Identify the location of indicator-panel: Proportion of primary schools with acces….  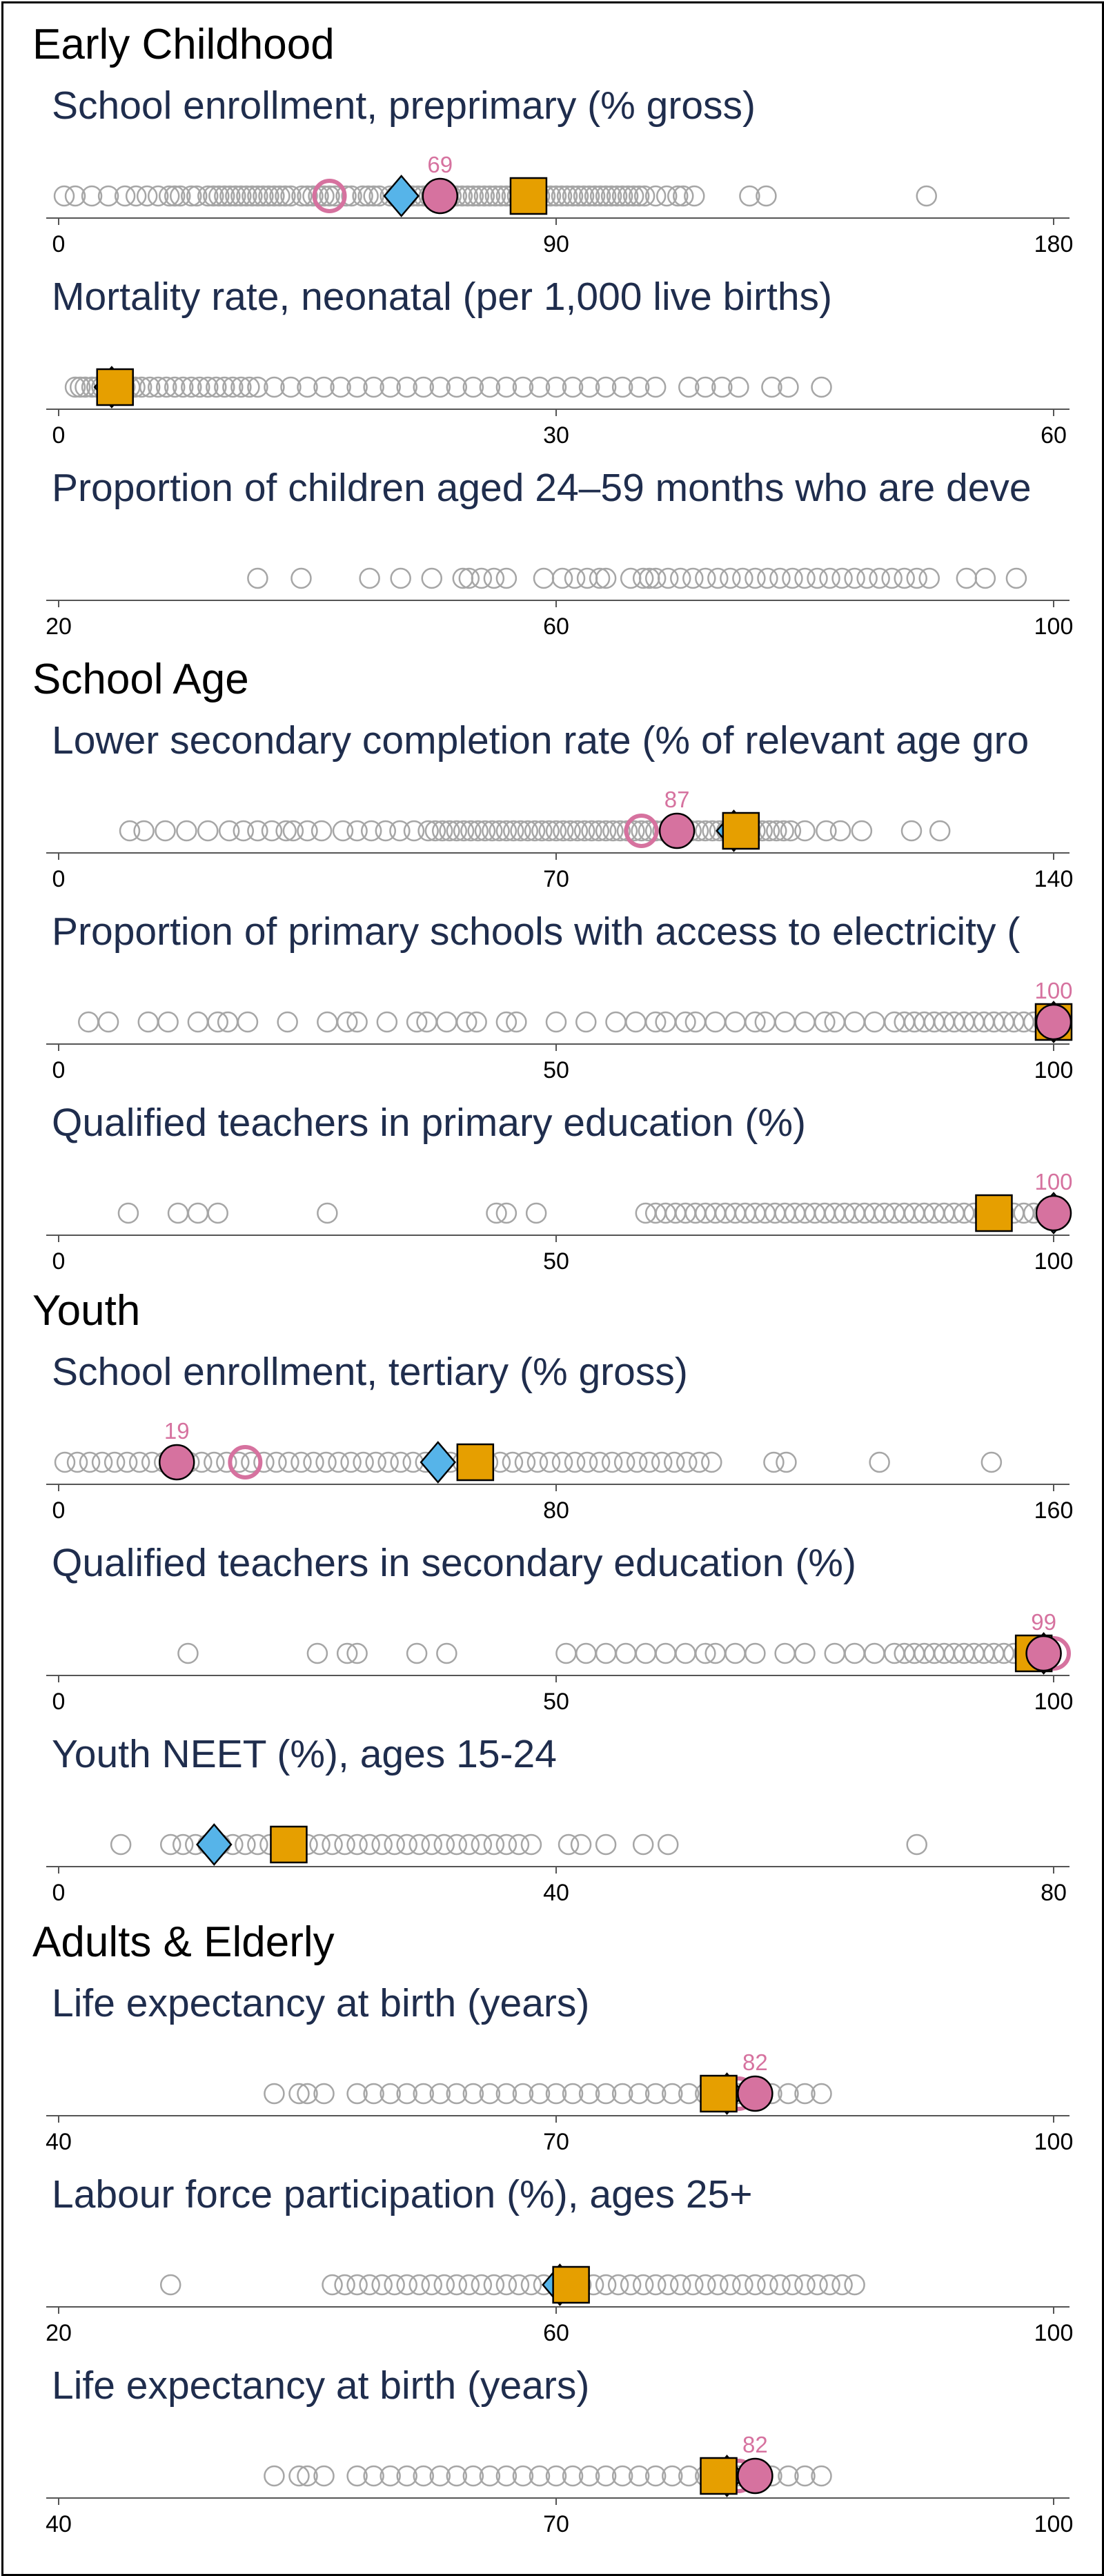
(559, 996).